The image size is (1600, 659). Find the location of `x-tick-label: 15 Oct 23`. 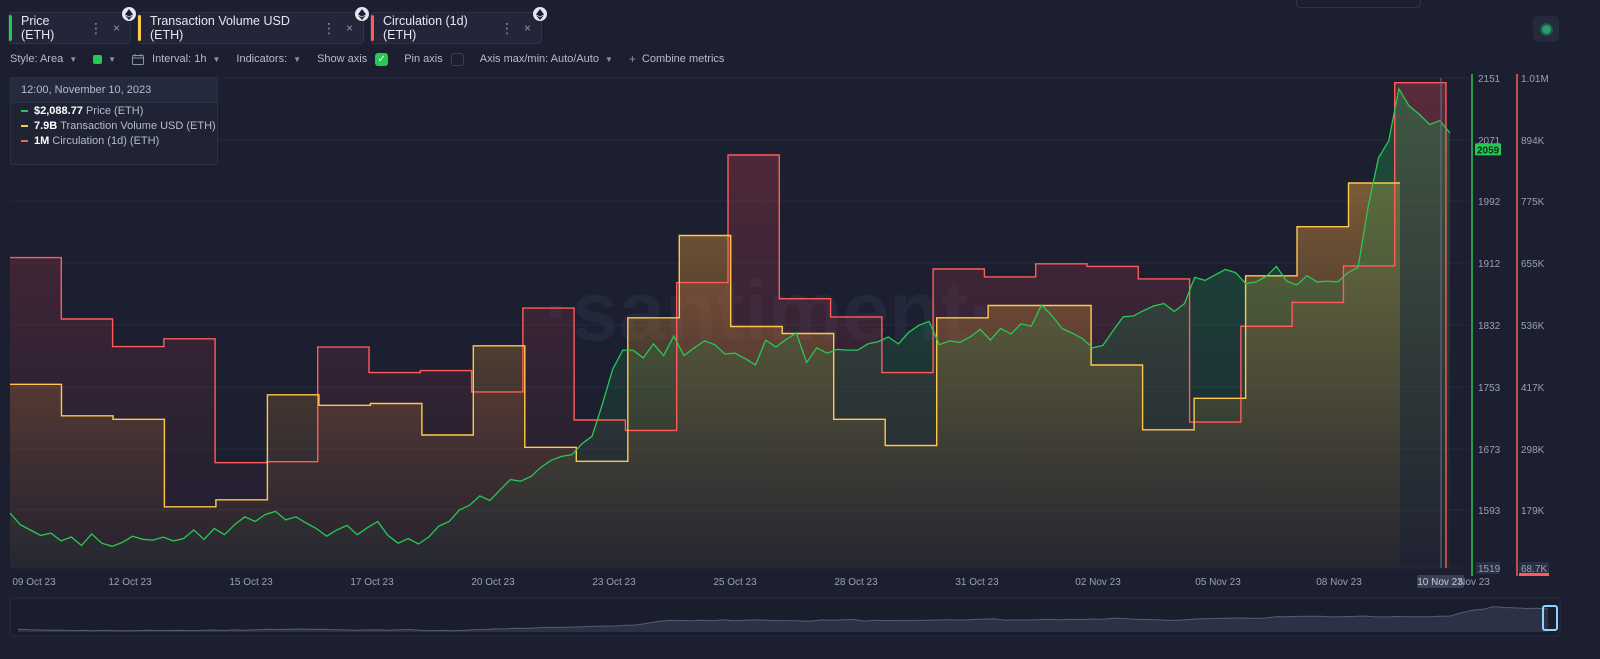

x-tick-label: 15 Oct 23 is located at coordinates (251, 582).